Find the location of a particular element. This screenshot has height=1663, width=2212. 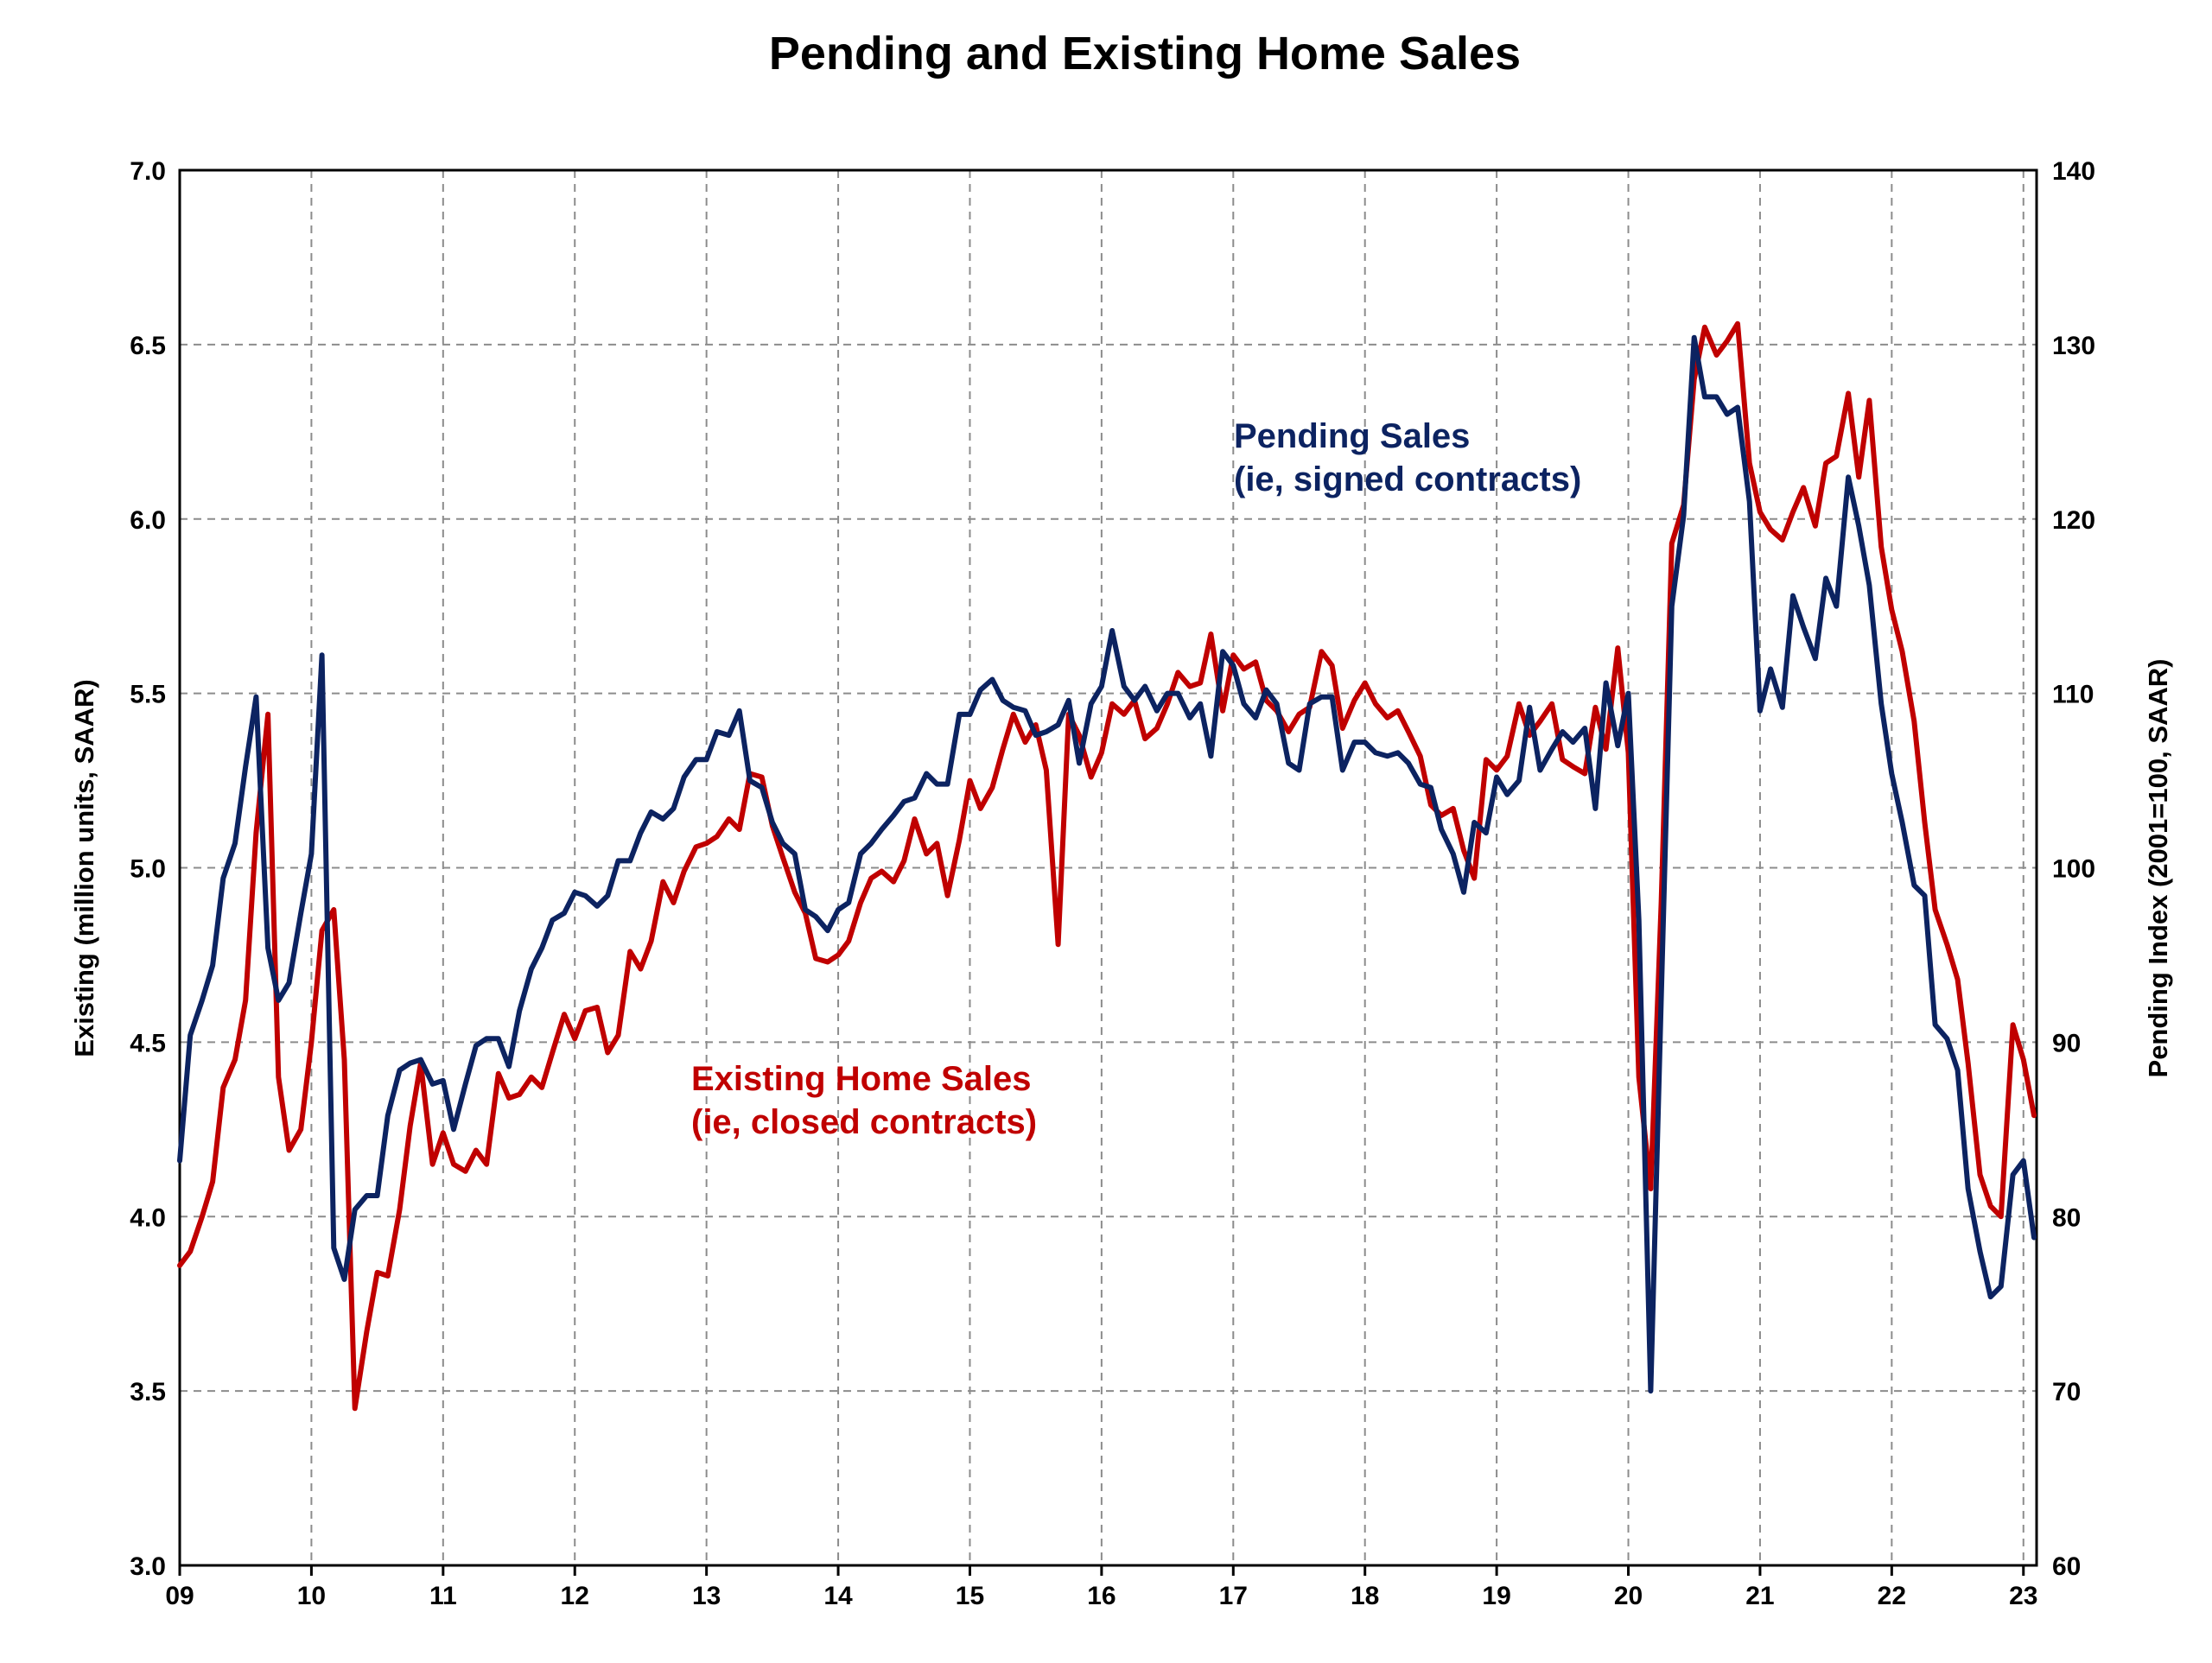

annotation-line: Pending Sales is located at coordinates (1352, 436).